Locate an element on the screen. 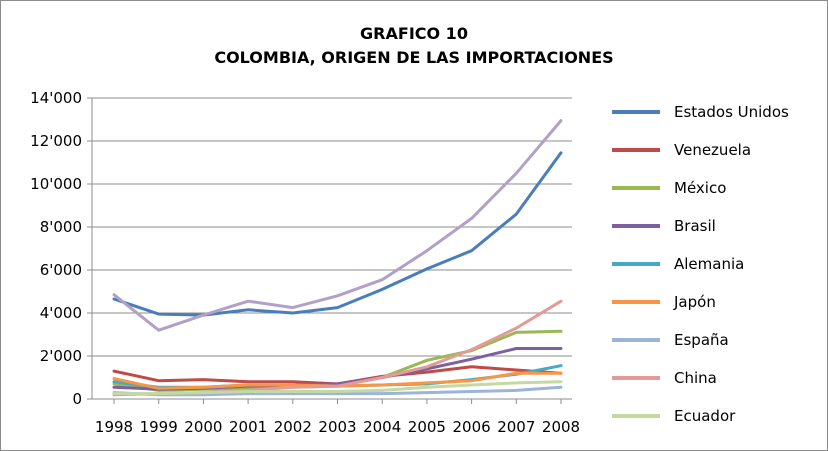 The image size is (828, 451). legend-label: Brasil is located at coordinates (695, 226).